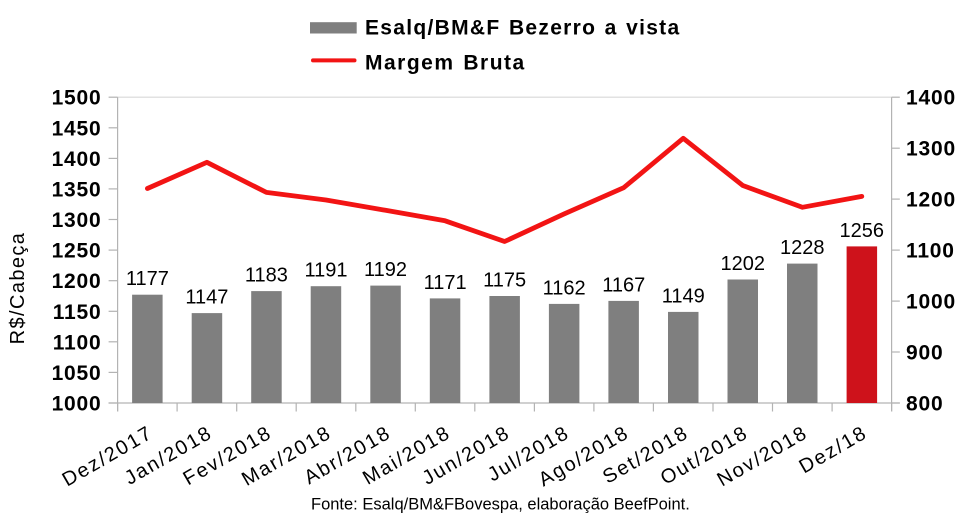 This screenshot has height=523, width=962. I want to click on svg-text: 1050, so click(77, 373).